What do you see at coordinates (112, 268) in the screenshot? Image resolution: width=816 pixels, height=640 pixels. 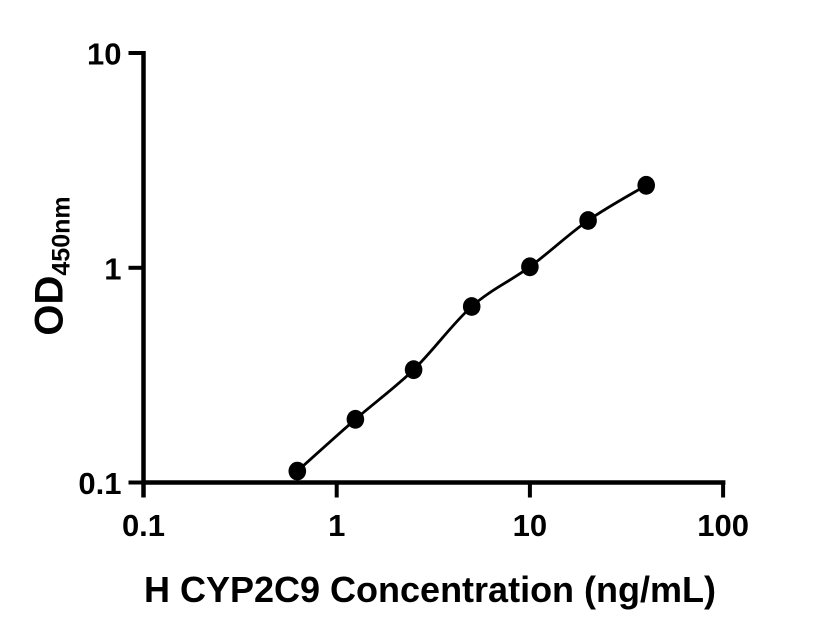 I see `y-tick-label: 1` at bounding box center [112, 268].